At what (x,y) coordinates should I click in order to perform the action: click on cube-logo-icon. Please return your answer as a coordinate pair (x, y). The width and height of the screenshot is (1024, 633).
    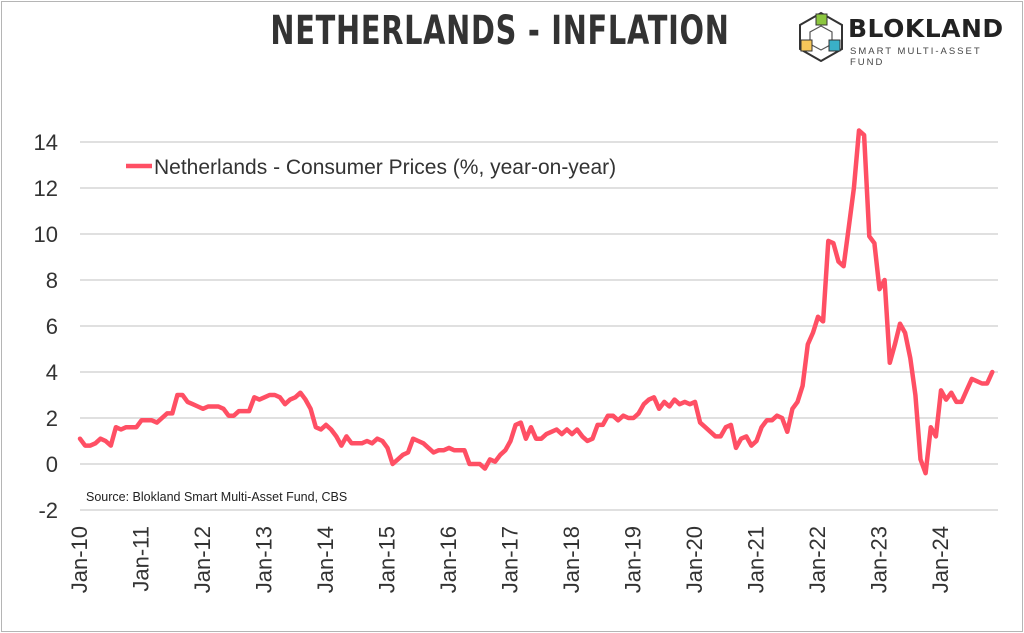
    Looking at the image, I should click on (821, 36).